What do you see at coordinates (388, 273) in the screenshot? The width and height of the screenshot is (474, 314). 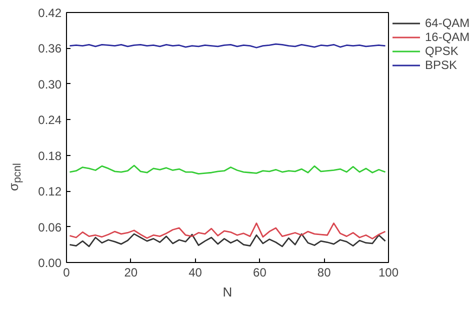 I see `x-tick-label: 100` at bounding box center [388, 273].